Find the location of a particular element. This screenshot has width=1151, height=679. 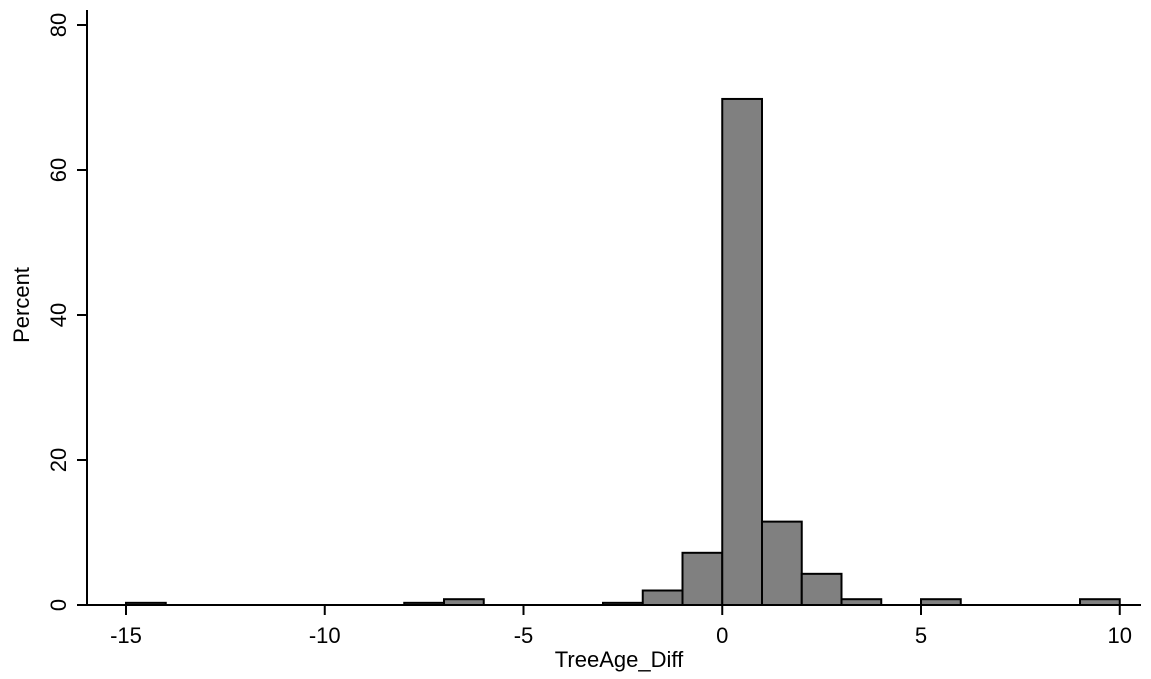

x-tick-label: 0 is located at coordinates (722, 635).